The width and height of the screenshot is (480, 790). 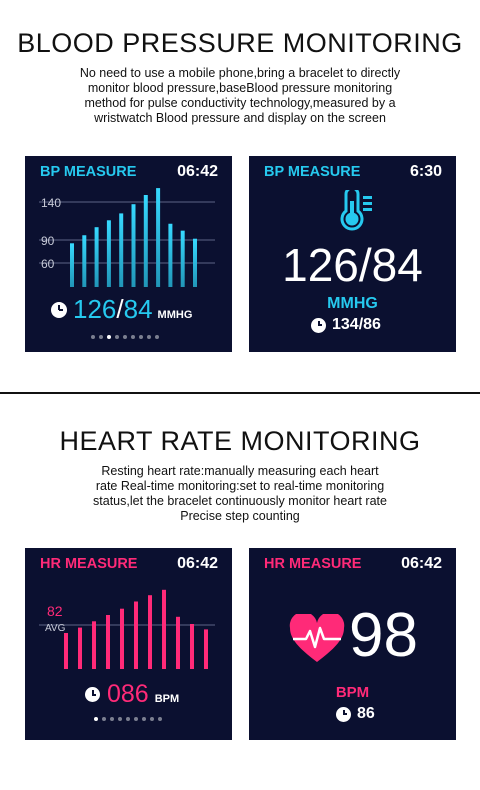 I want to click on hr-previous-readout: 86, so click(x=355, y=714).